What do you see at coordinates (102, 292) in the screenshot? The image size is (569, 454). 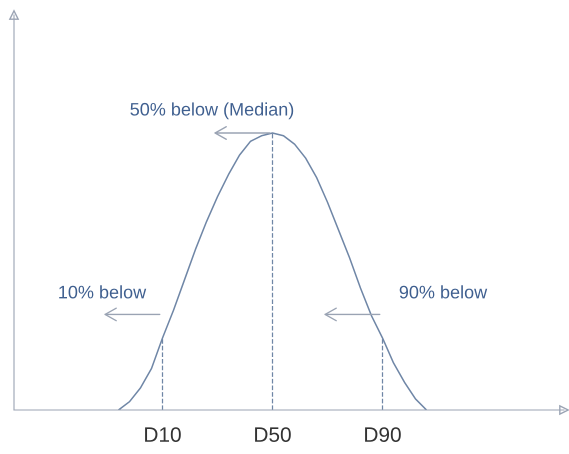 I see `annotation: 10% below` at bounding box center [102, 292].